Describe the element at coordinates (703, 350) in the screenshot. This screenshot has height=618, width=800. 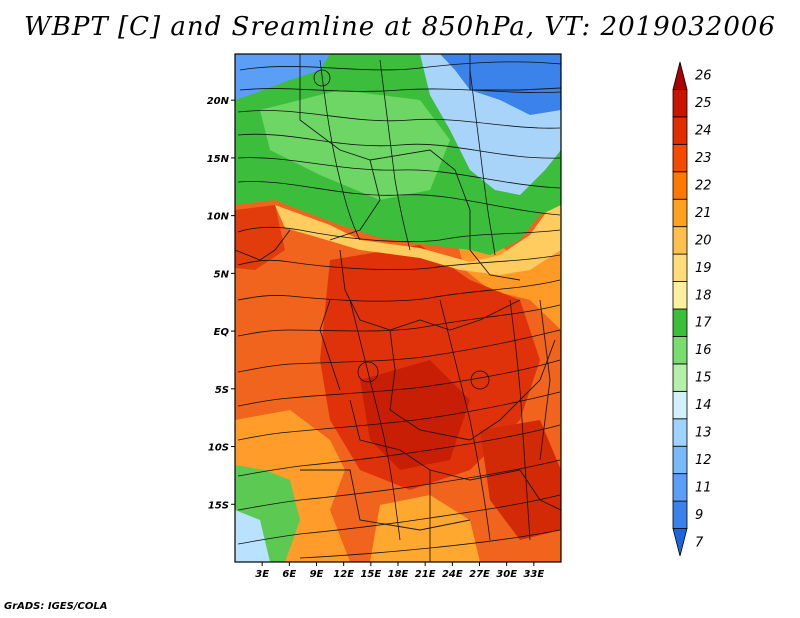
I see `colorbar-label: 16` at that location.